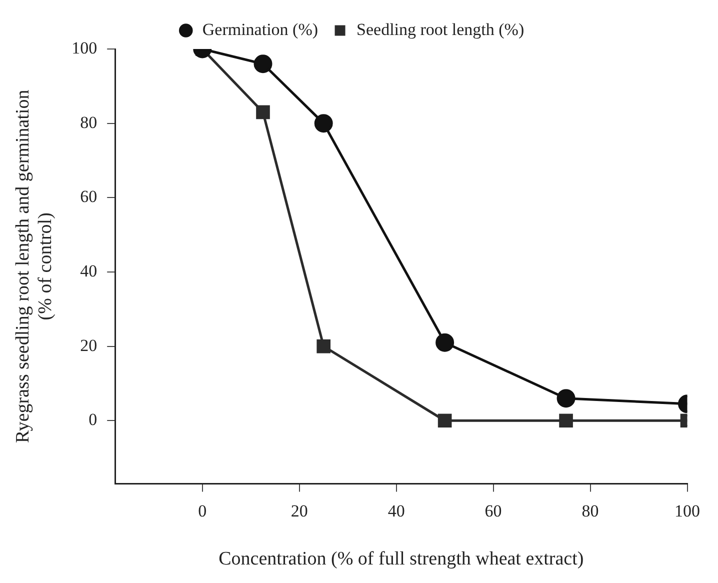 This screenshot has width=718, height=583. I want to click on x-tick-label: 60, so click(493, 510).